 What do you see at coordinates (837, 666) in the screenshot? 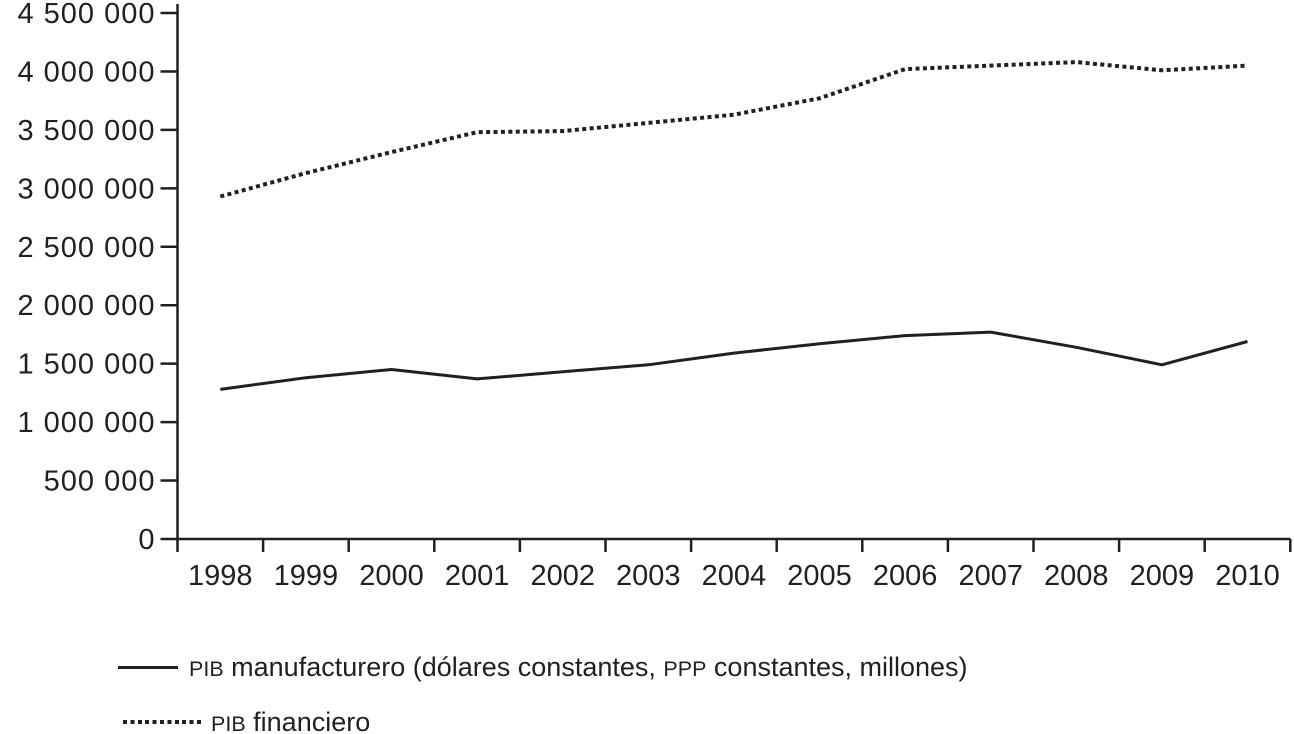
I see `legend-label-text-part: constantes, millones)` at bounding box center [837, 666].